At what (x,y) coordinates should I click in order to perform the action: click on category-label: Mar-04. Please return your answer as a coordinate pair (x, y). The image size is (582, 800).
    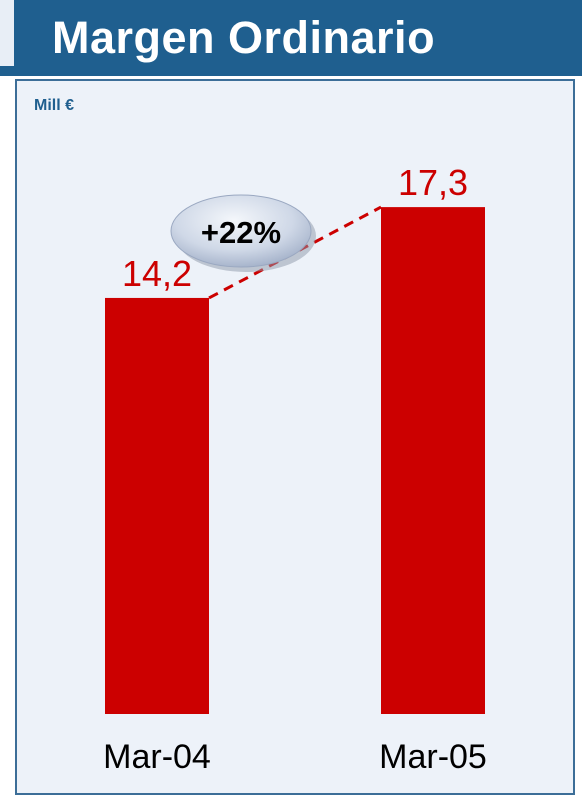
    Looking at the image, I should click on (157, 757).